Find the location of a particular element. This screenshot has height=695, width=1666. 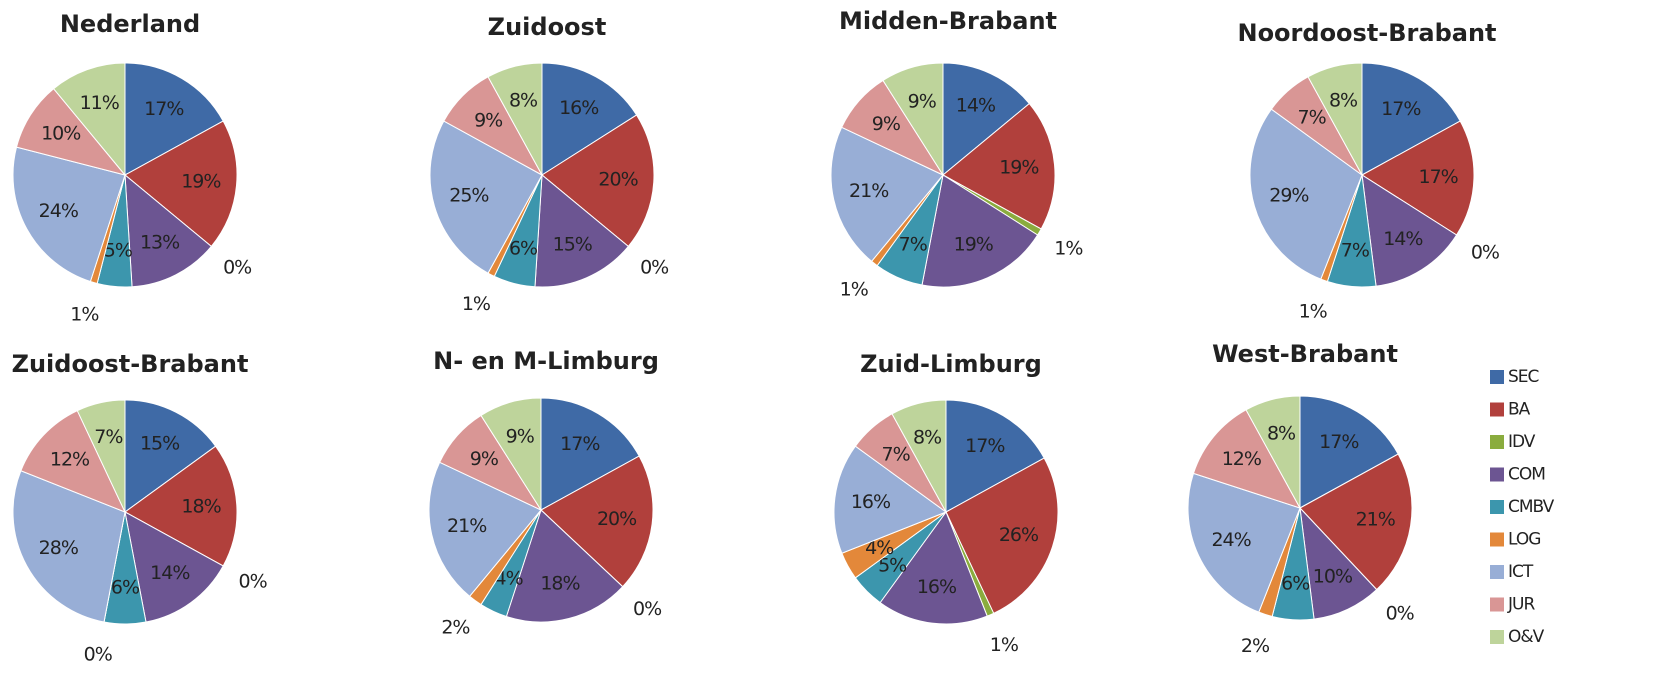

chart-title: Midden-Brabant is located at coordinates (948, 21).